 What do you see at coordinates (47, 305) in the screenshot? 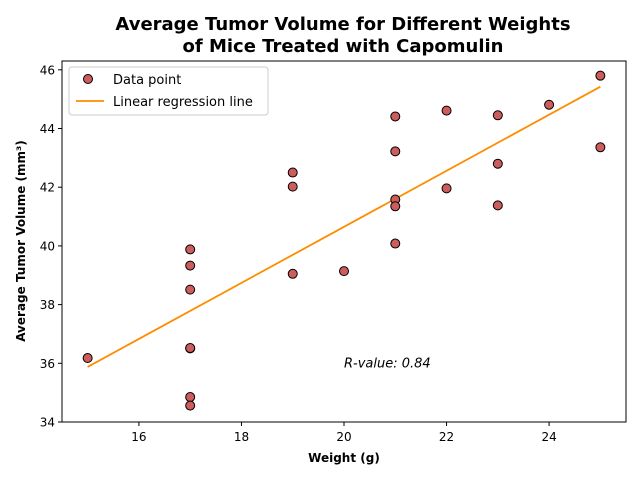
I see `y-tick-label: 38` at bounding box center [47, 305].